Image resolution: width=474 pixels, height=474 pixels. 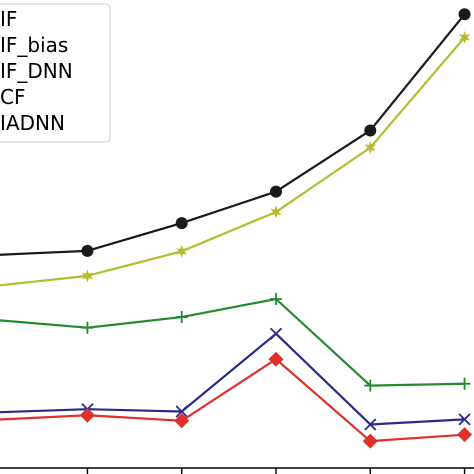 What do you see at coordinates (36, 71) in the screenshot?
I see `legend-label-IF_DNN: IF_DNN` at bounding box center [36, 71].